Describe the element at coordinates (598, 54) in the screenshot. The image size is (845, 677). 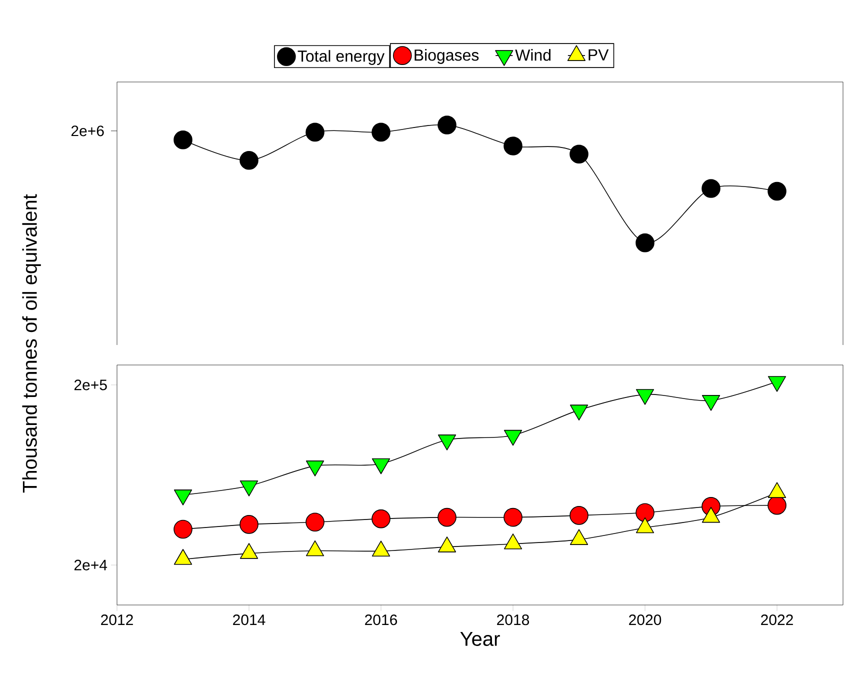
I see `legend-label: PV` at that location.